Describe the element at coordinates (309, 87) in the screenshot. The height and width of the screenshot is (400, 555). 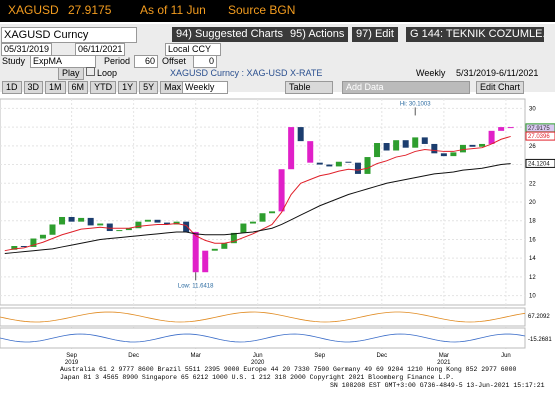
I see `table-button: Table` at that location.